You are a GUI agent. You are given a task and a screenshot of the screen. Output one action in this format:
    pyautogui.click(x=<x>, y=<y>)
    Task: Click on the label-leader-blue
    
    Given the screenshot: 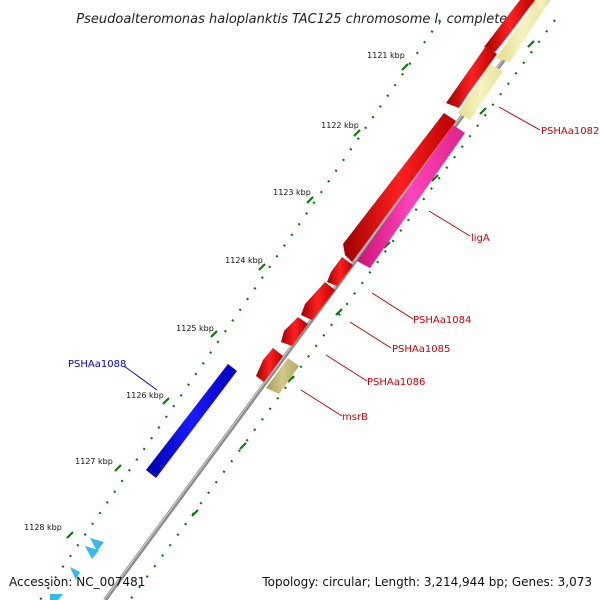 What is the action you would take?
    pyautogui.click(x=140, y=378)
    